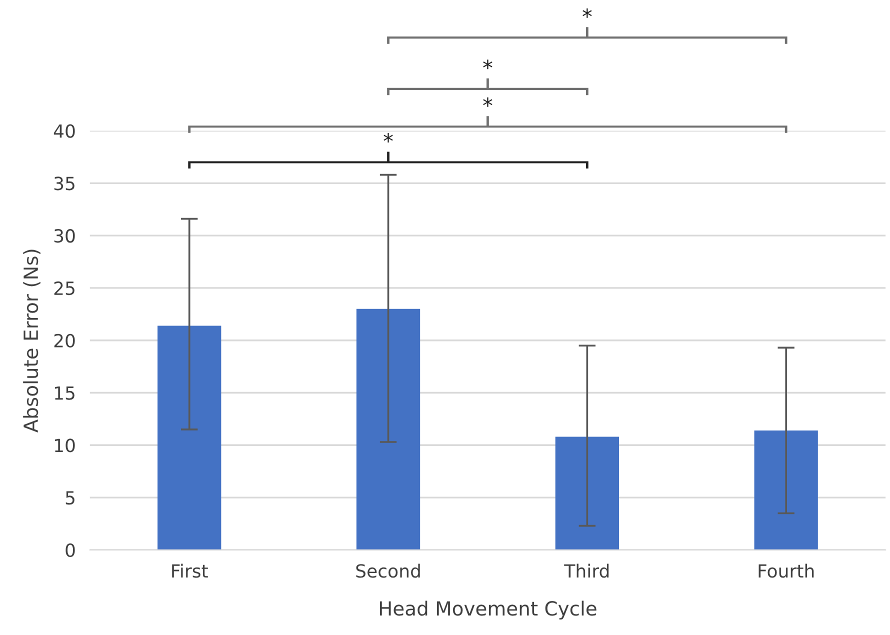 Image resolution: width=890 pixels, height=635 pixels. What do you see at coordinates (70, 498) in the screenshot?
I see `y-tick-label: 5` at bounding box center [70, 498].